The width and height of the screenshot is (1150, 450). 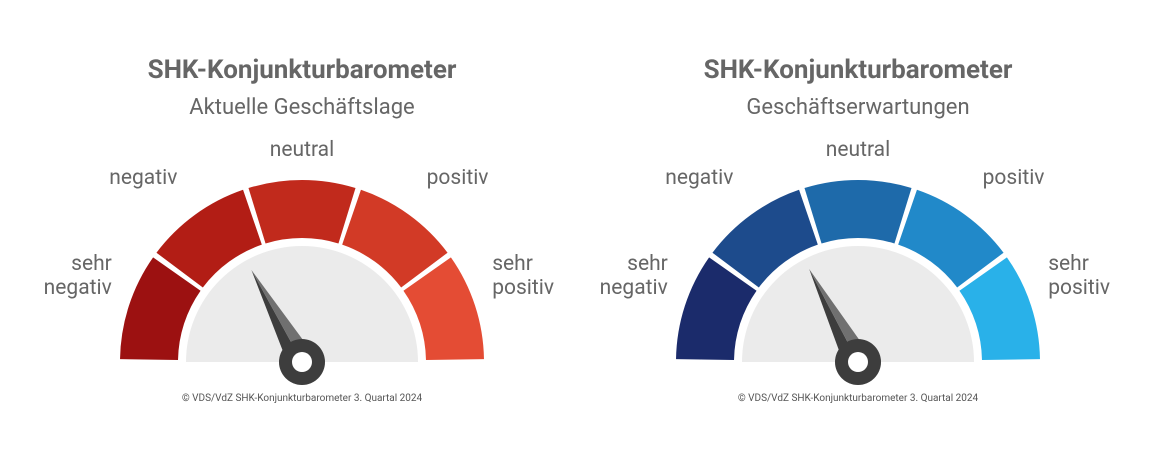 What do you see at coordinates (302, 107) in the screenshot?
I see `chart-subtitle: Aktuelle Geschäftslage` at bounding box center [302, 107].